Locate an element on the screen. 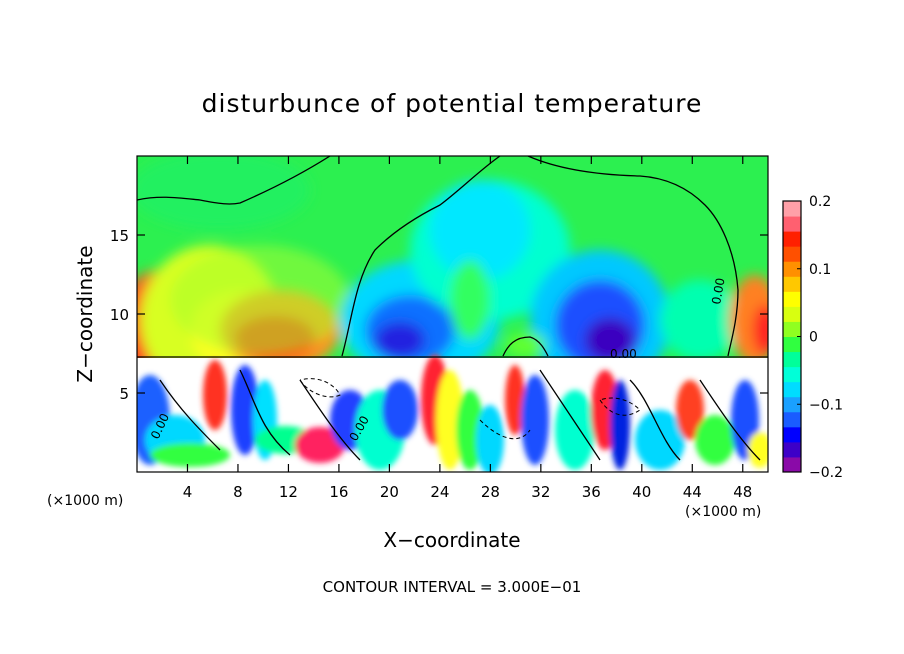 Image resolution: width=904 pixels, height=654 pixels. x-tick-label: 4 is located at coordinates (188, 492).